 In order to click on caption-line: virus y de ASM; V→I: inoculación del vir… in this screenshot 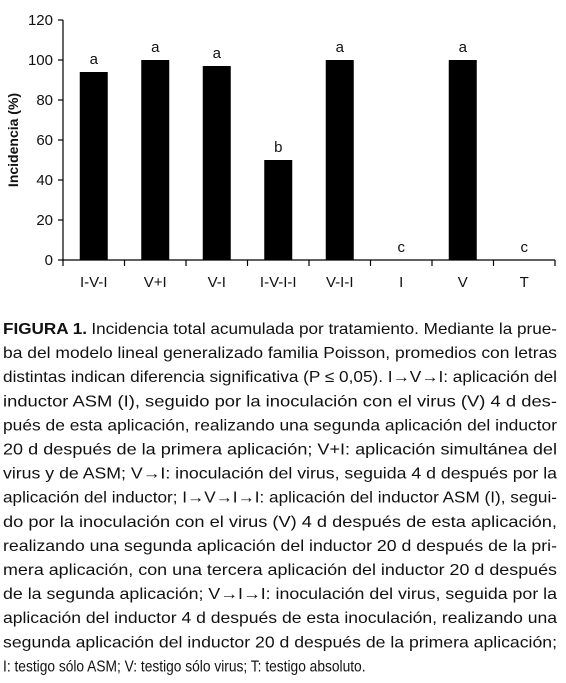, I will do `click(280, 474)`.